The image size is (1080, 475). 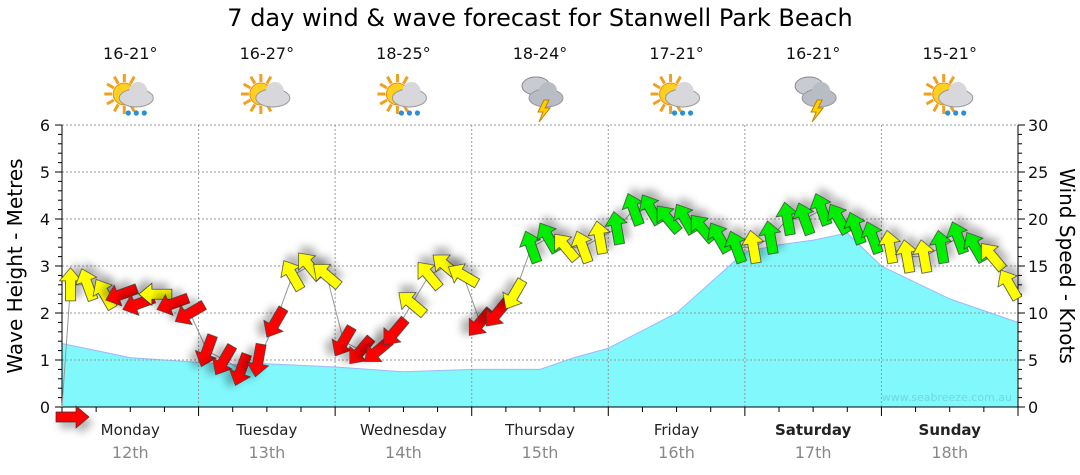 What do you see at coordinates (676, 452) in the screenshot?
I see `date-label: 16th` at bounding box center [676, 452].